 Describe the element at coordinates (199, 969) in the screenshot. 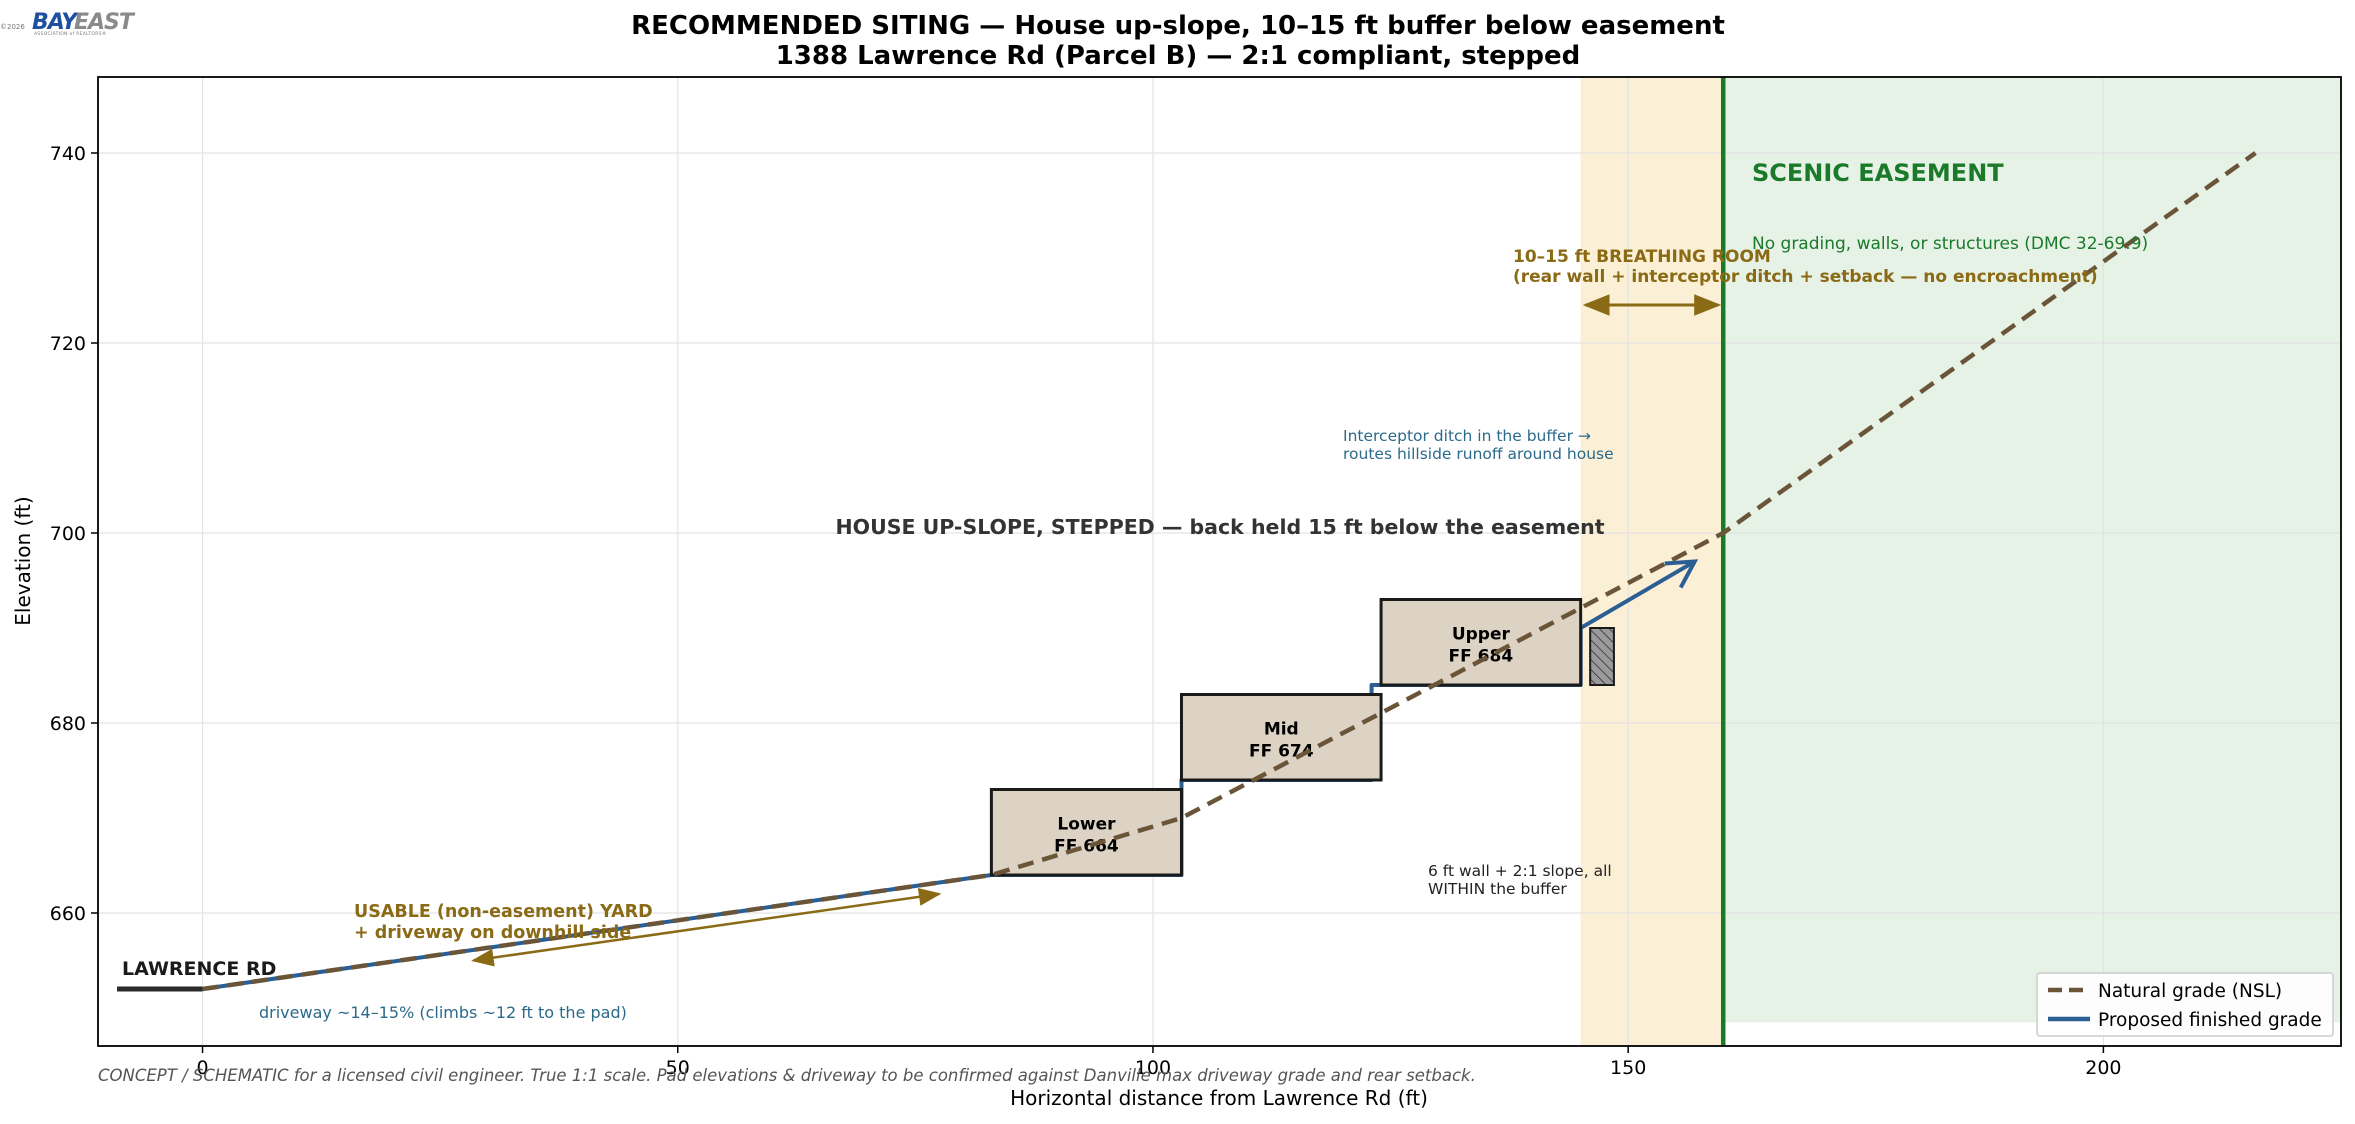

I see `road-label: LAWRENCE RD` at that location.